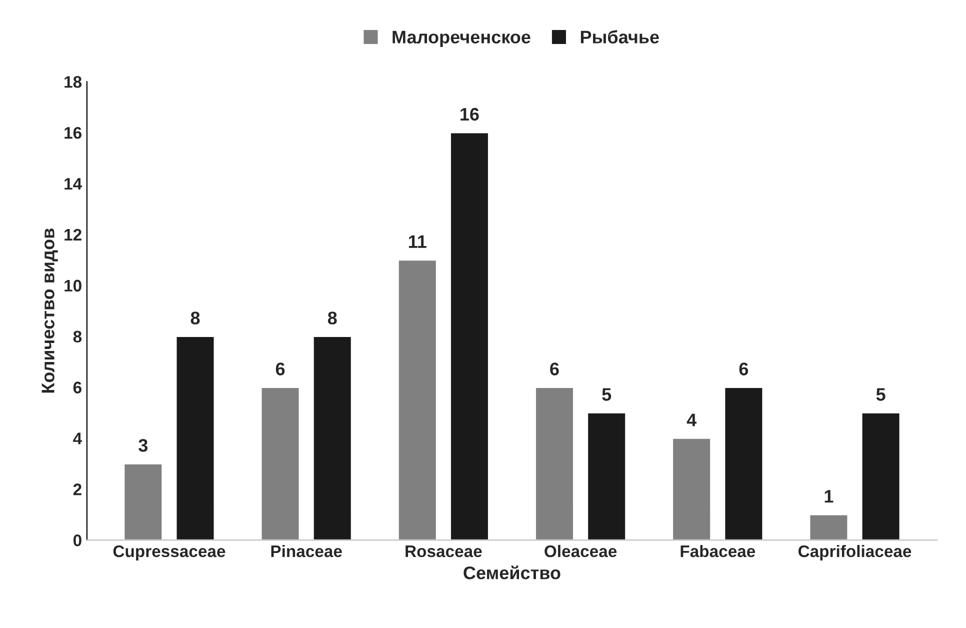 The height and width of the screenshot is (628, 966). I want to click on y-tick-label: 12, so click(73, 234).